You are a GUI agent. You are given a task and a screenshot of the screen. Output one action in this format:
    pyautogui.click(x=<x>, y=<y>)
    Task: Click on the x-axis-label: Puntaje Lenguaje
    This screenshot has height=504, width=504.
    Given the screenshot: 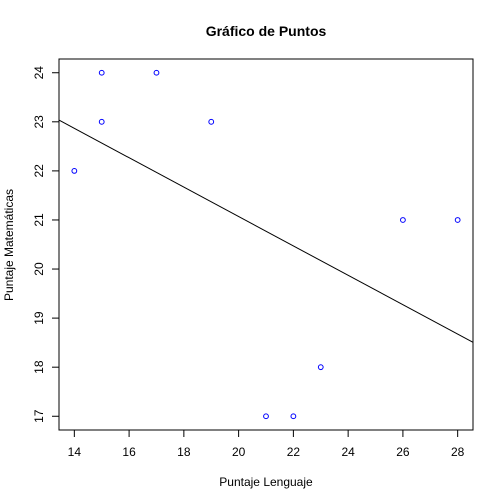 What is the action you would take?
    pyautogui.click(x=266, y=482)
    